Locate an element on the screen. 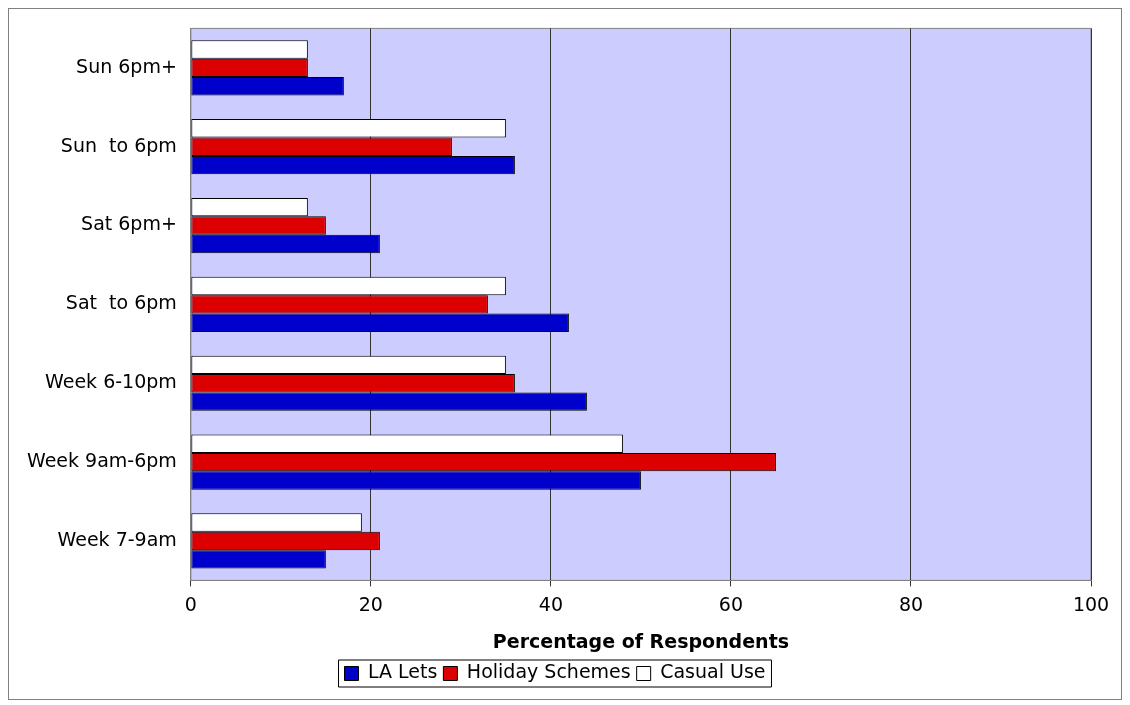 This screenshot has width=1130, height=705. legend-label: Holiday Schemes is located at coordinates (548, 671).